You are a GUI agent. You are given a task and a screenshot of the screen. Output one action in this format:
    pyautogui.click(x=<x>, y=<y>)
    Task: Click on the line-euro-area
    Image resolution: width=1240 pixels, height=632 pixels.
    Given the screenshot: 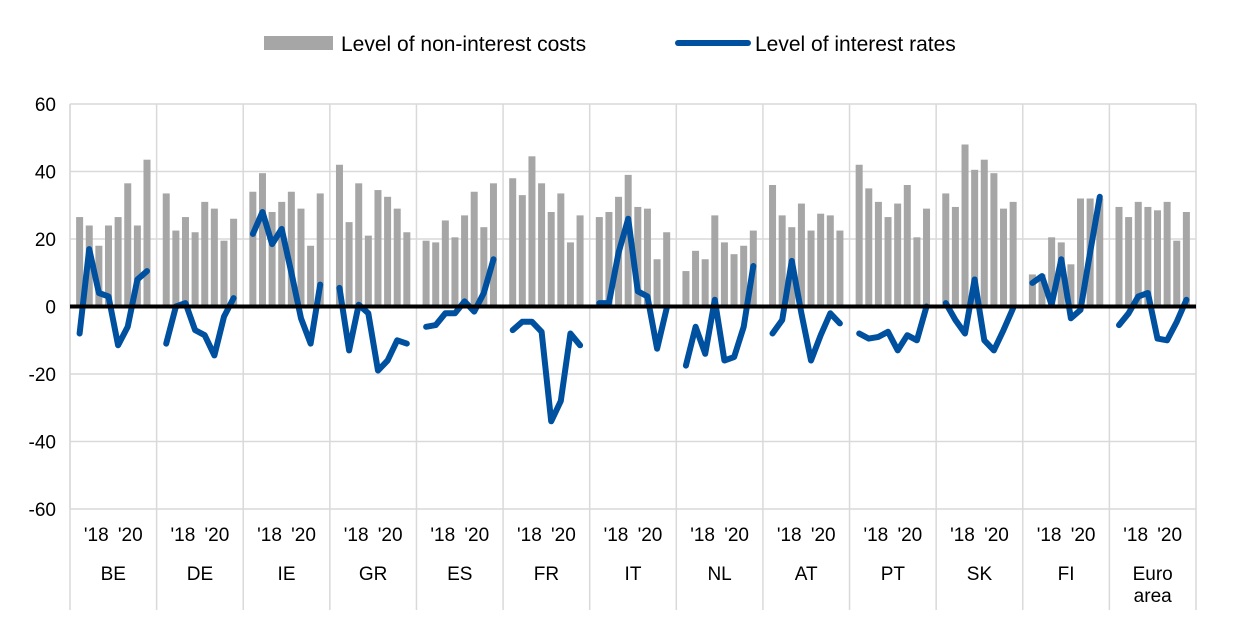 What is the action you would take?
    pyautogui.click(x=1153, y=317)
    